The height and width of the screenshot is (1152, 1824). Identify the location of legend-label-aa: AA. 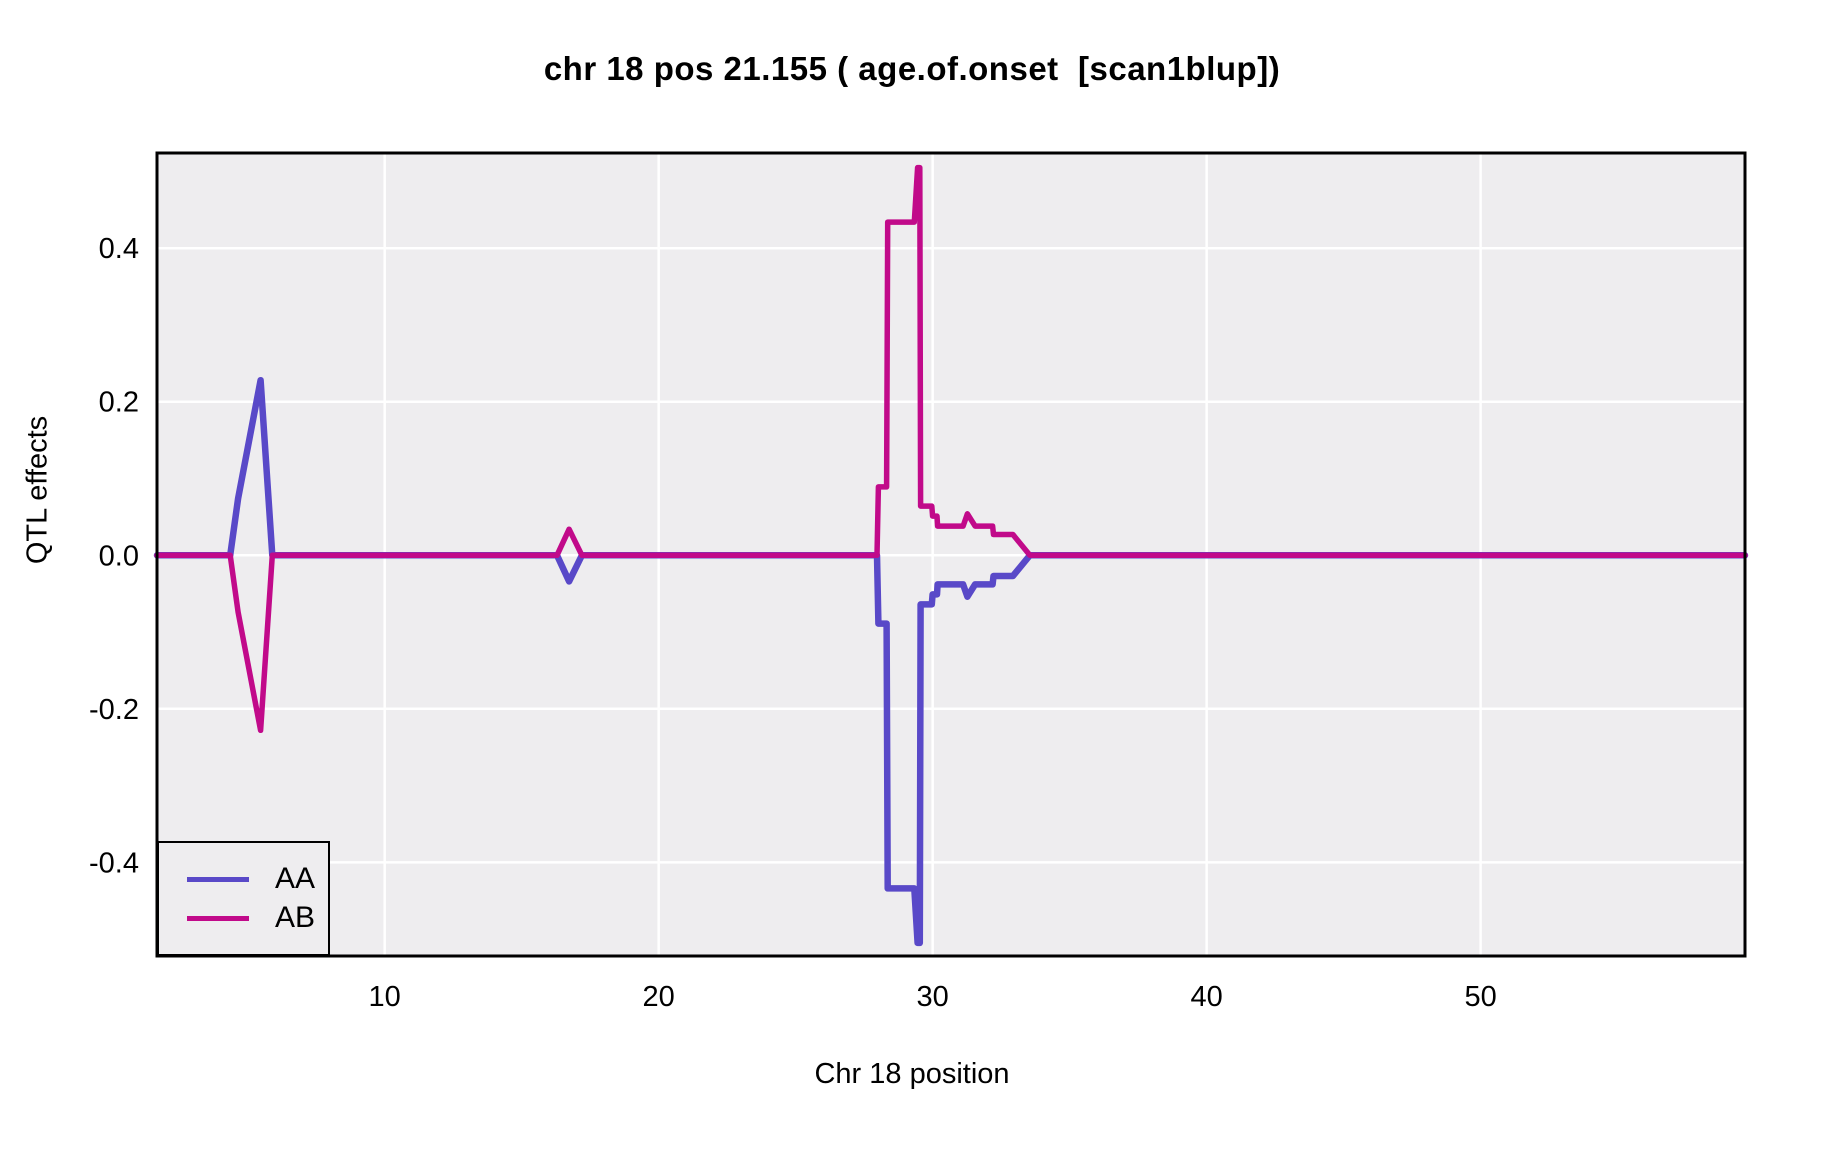
(295, 878).